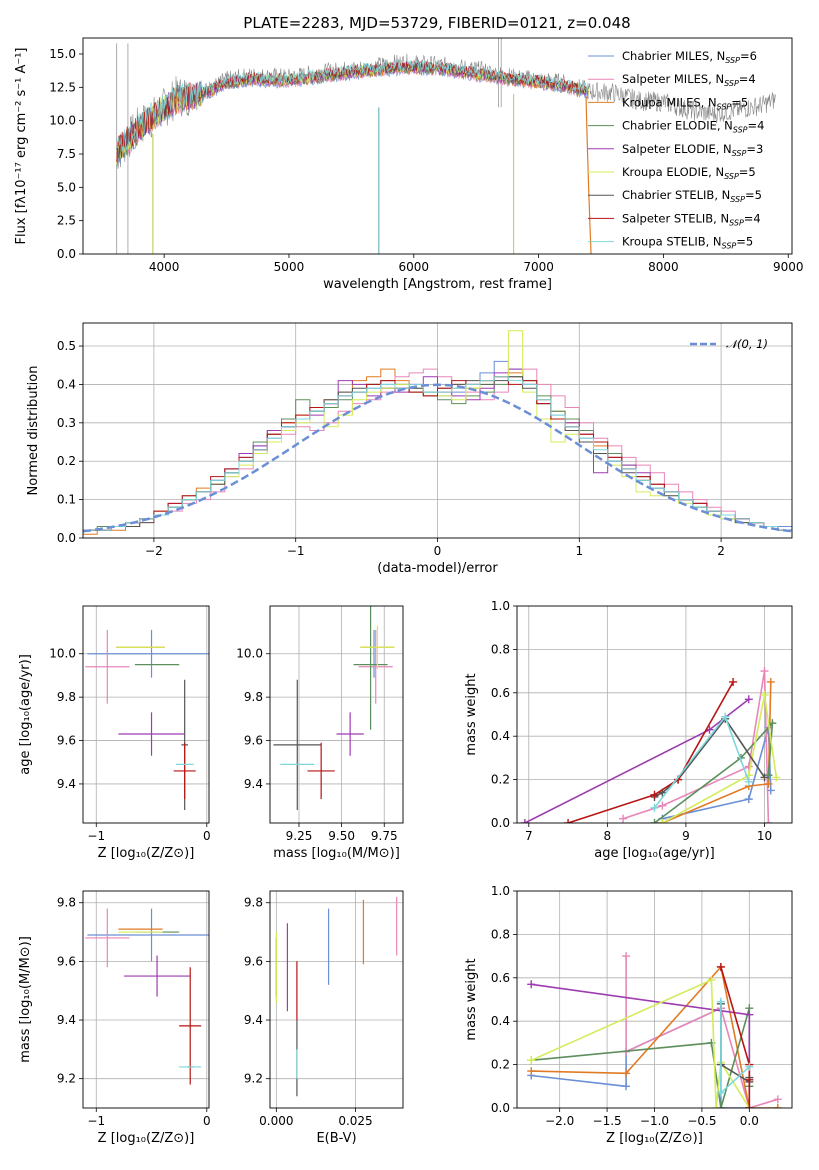 The width and height of the screenshot is (819, 1170). Describe the element at coordinates (253, 1079) in the screenshot. I see `y-tick-label: 9.2` at that location.